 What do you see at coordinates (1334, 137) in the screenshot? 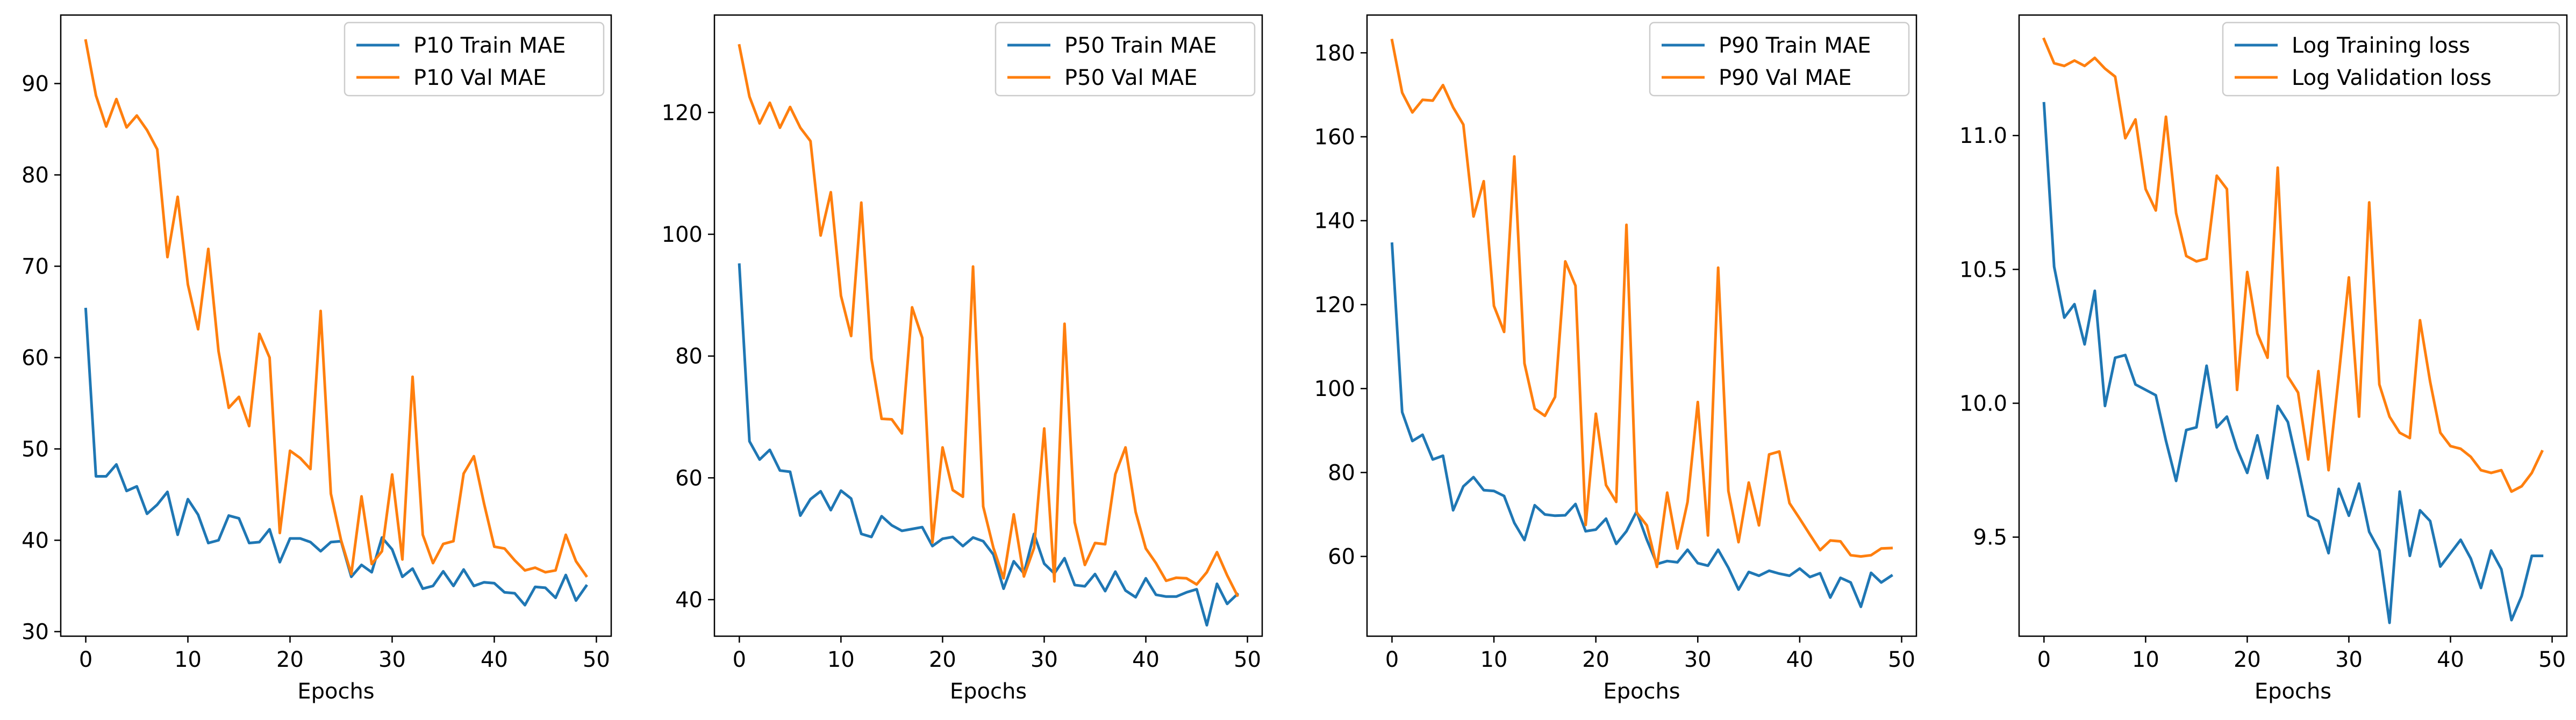
I see `y-tick-label: 160` at bounding box center [1334, 137].